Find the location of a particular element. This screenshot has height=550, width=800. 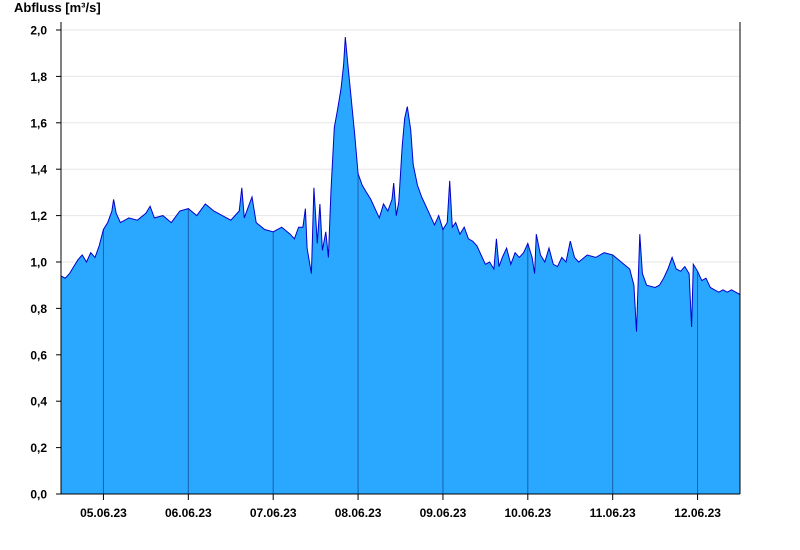

y-tick-label: 1,6 is located at coordinates (38, 123).